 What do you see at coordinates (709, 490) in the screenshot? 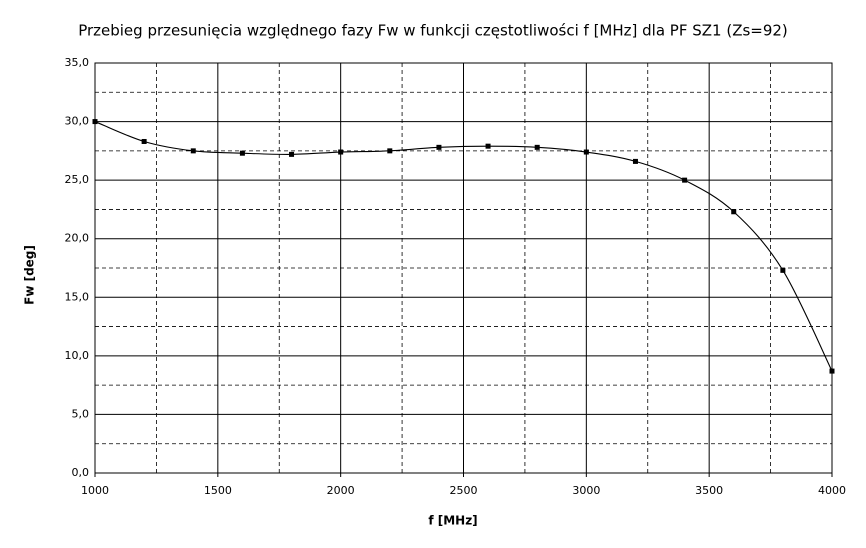
I see `x-tick-label: 3500` at bounding box center [709, 490].